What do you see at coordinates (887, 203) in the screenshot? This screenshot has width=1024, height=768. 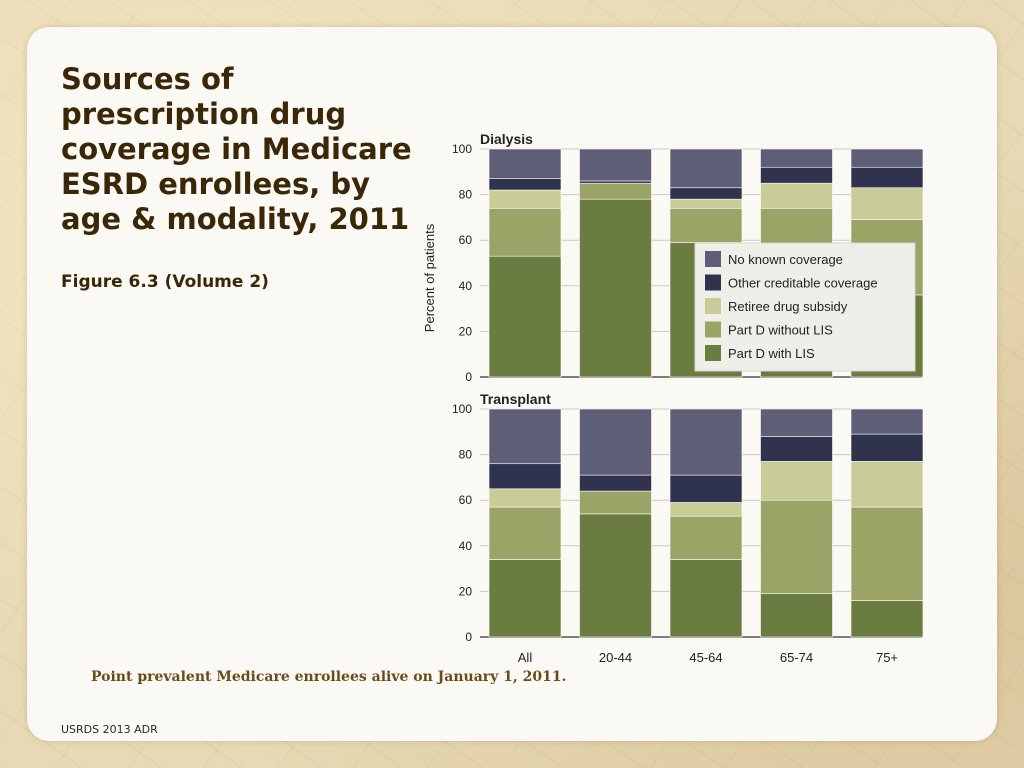 I see `bar-segment-dialysis-75+-retiree-drug-subsidy` at bounding box center [887, 203].